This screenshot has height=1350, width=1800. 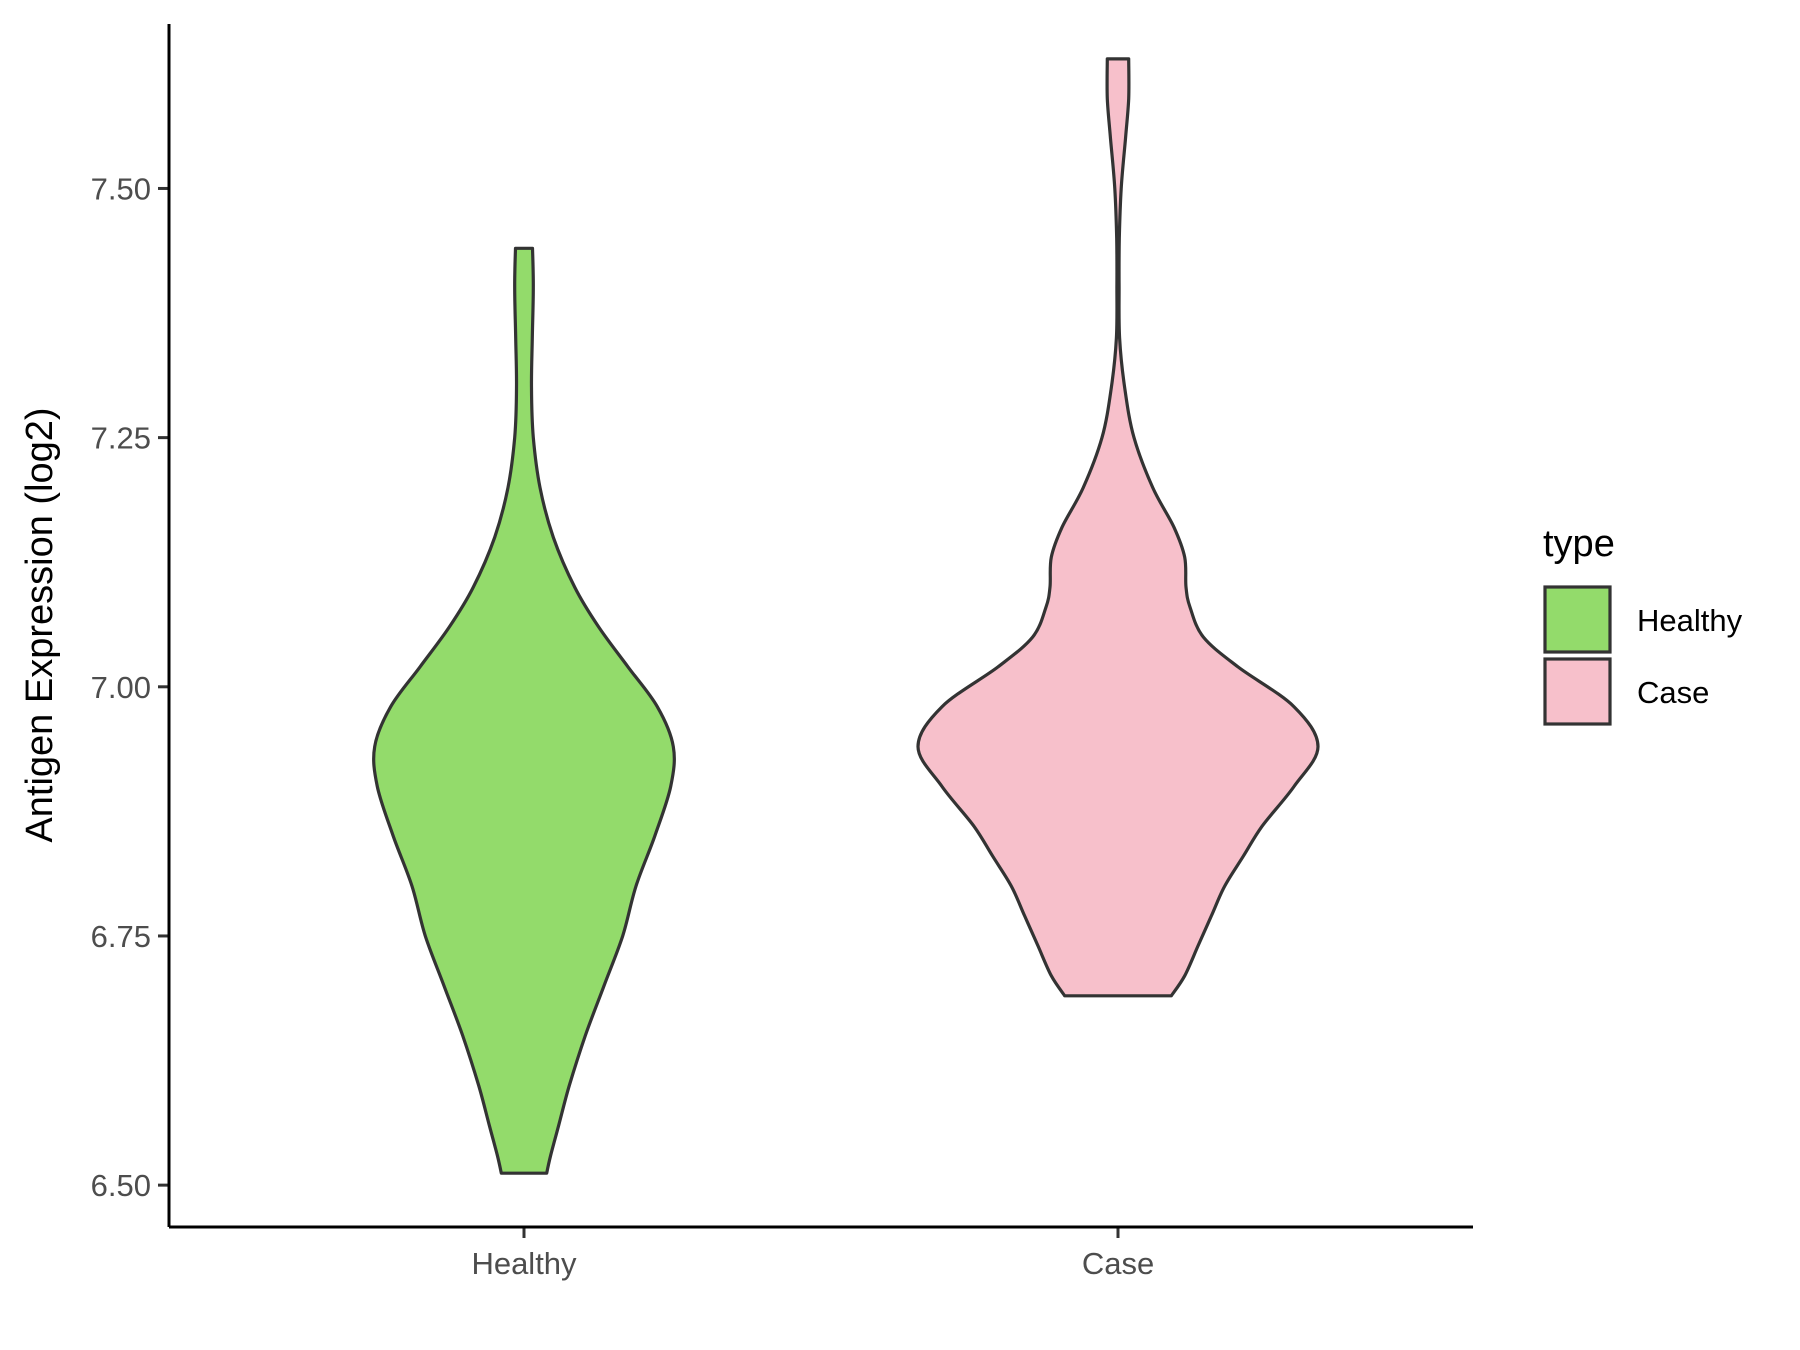 What do you see at coordinates (1577, 619) in the screenshot?
I see `legend-key-healthy` at bounding box center [1577, 619].